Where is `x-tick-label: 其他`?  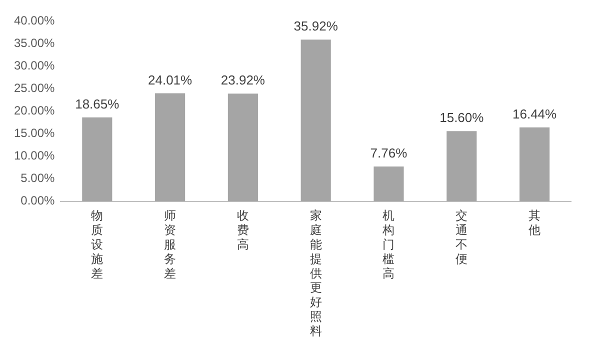
x-tick-label: 其他 is located at coordinates (534, 223).